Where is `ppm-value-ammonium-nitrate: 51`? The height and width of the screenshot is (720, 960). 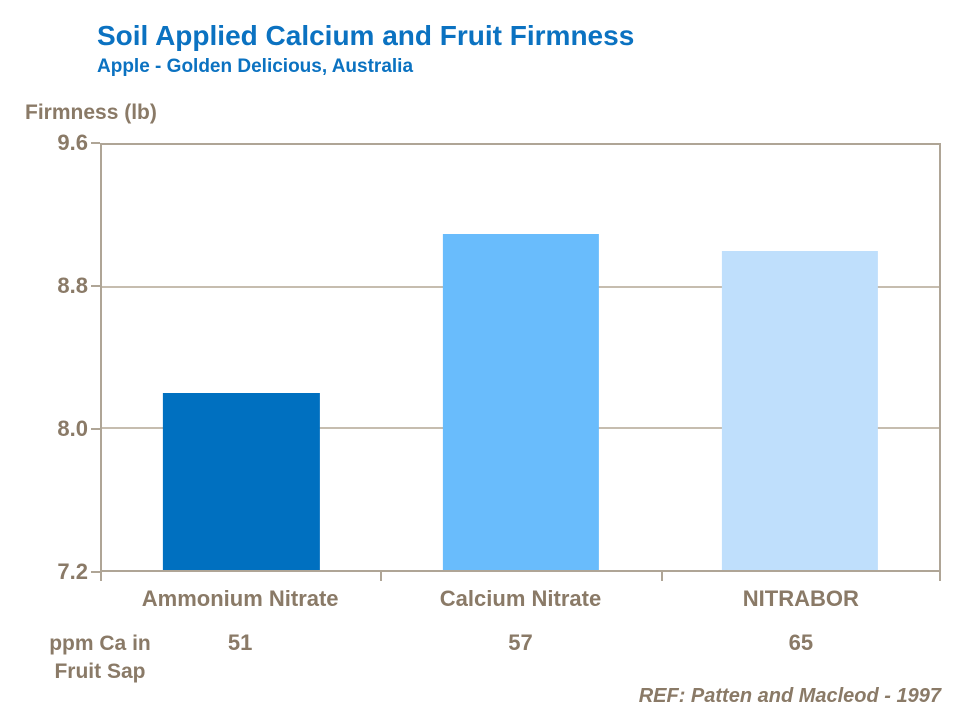
ppm-value-ammonium-nitrate: 51 is located at coordinates (240, 642).